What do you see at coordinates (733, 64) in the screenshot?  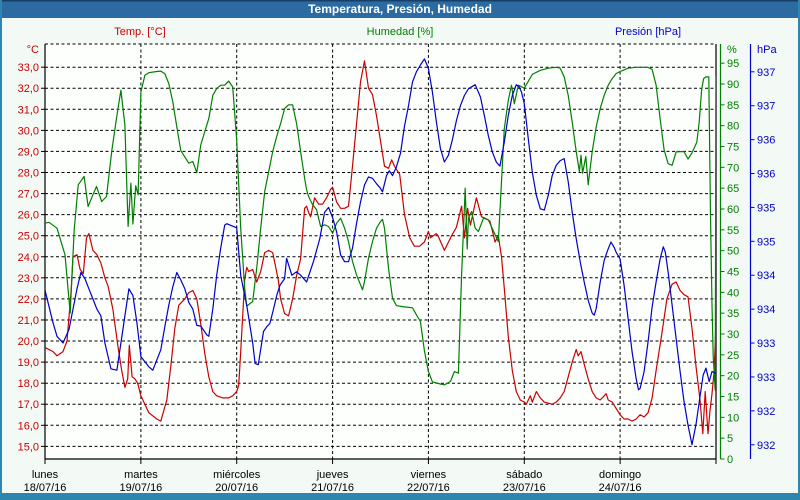 I see `humidity-tick-label: 95` at bounding box center [733, 64].